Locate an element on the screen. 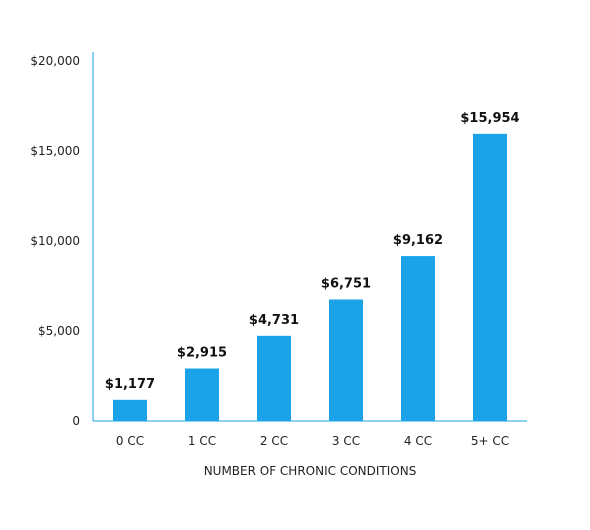  x-tick-label: 1 CC is located at coordinates (202, 441).